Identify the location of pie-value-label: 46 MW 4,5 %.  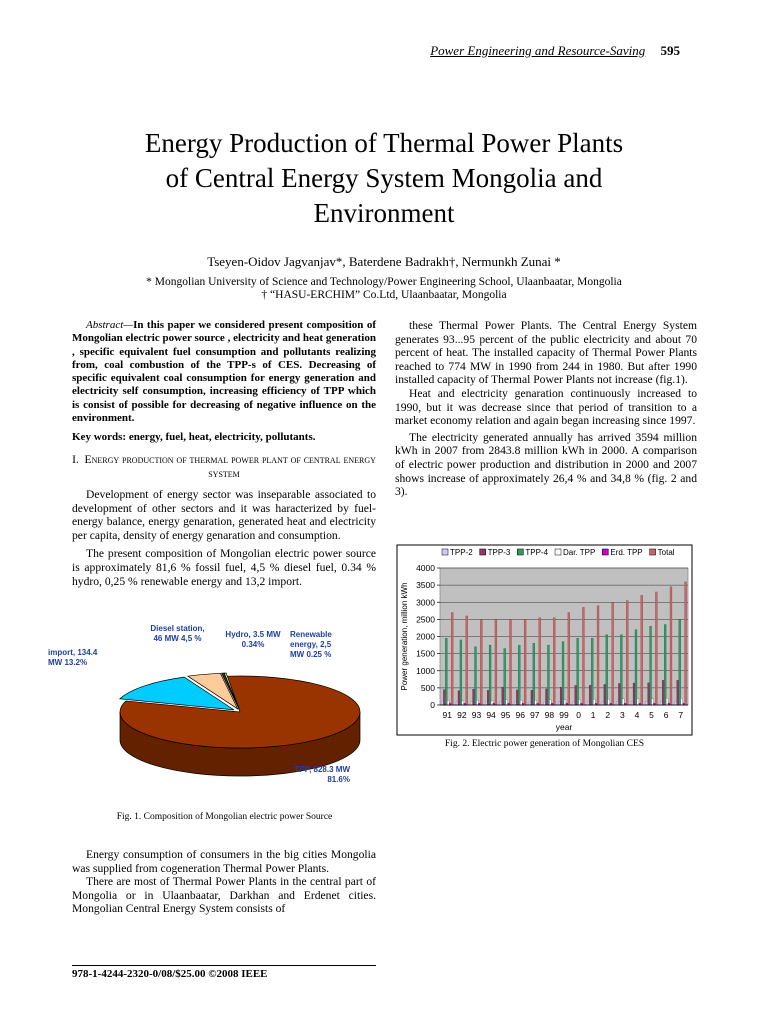
(177, 638).